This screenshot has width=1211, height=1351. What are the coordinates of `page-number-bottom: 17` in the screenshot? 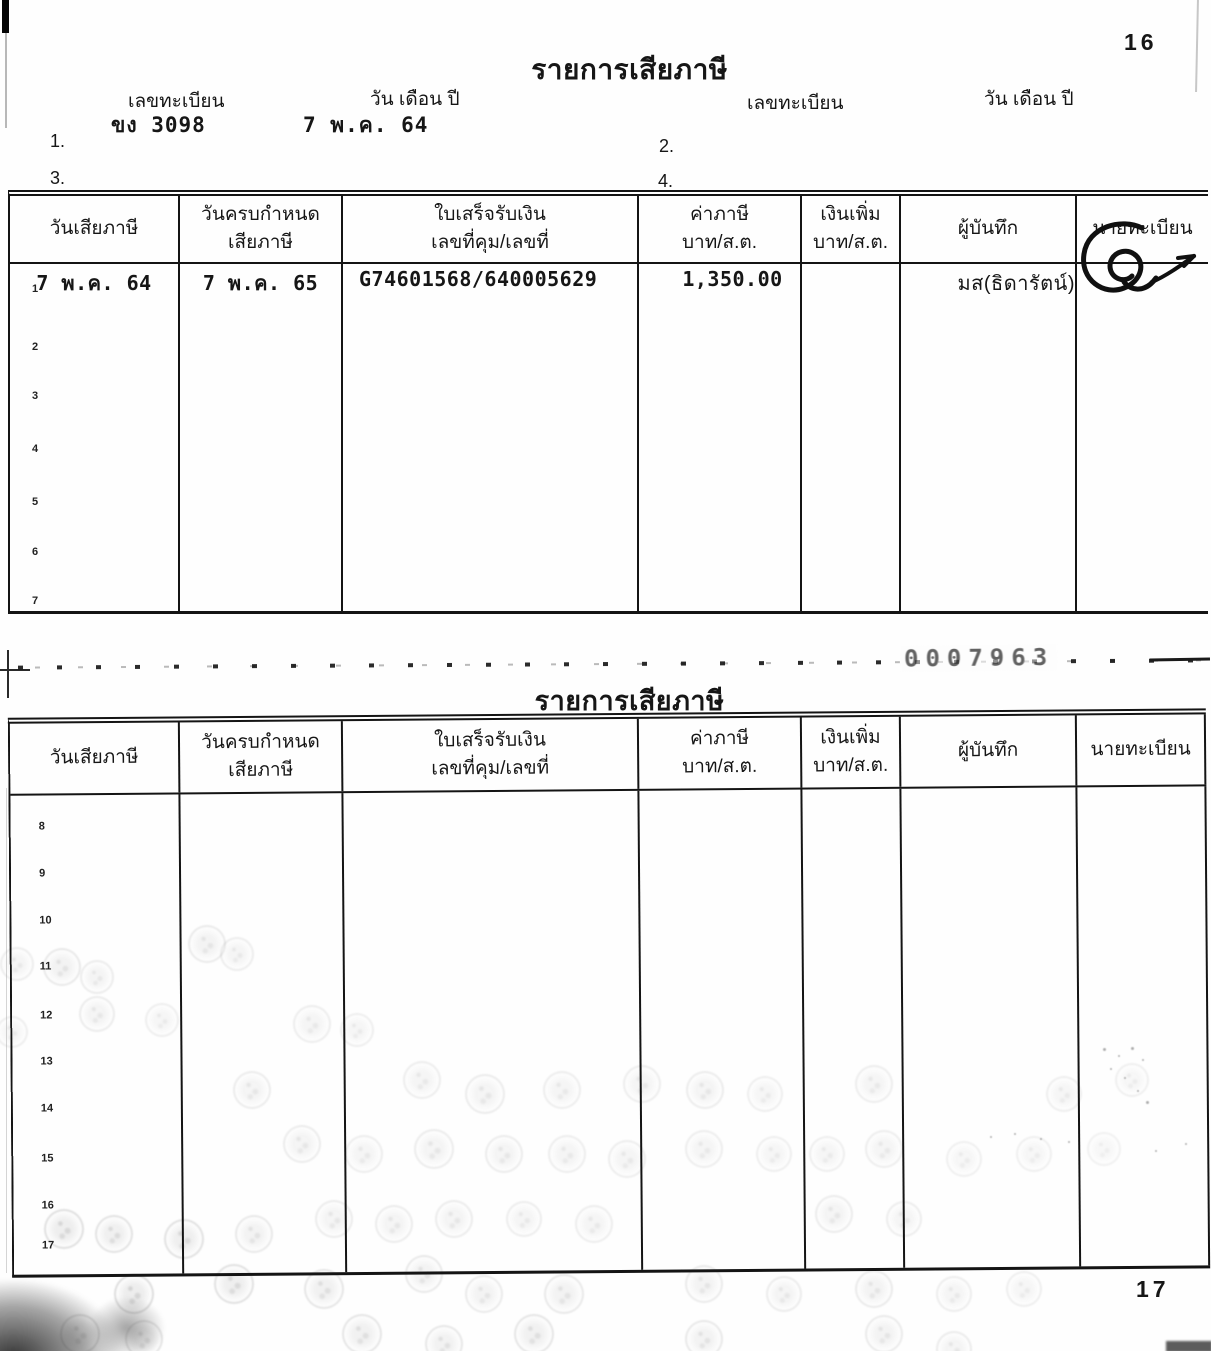 It's located at (1153, 1289).